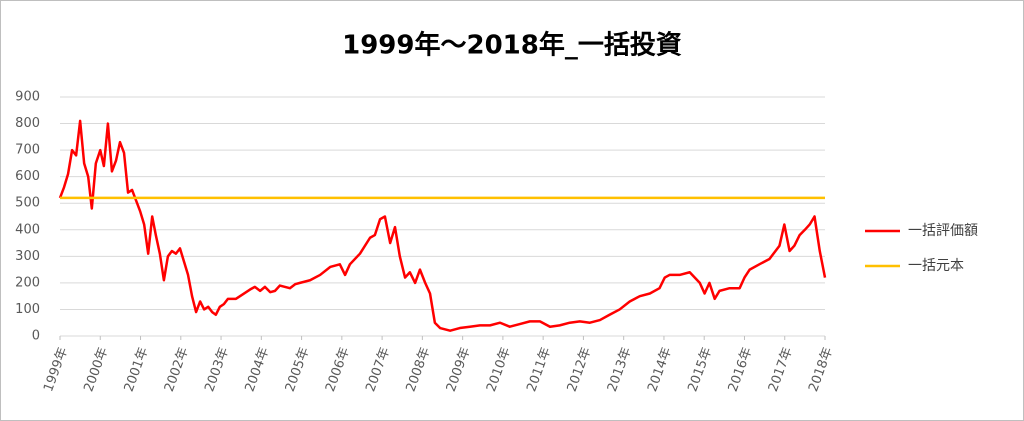 The height and width of the screenshot is (421, 1024). What do you see at coordinates (27, 97) in the screenshot?
I see `y-tick-label: 900` at bounding box center [27, 97].